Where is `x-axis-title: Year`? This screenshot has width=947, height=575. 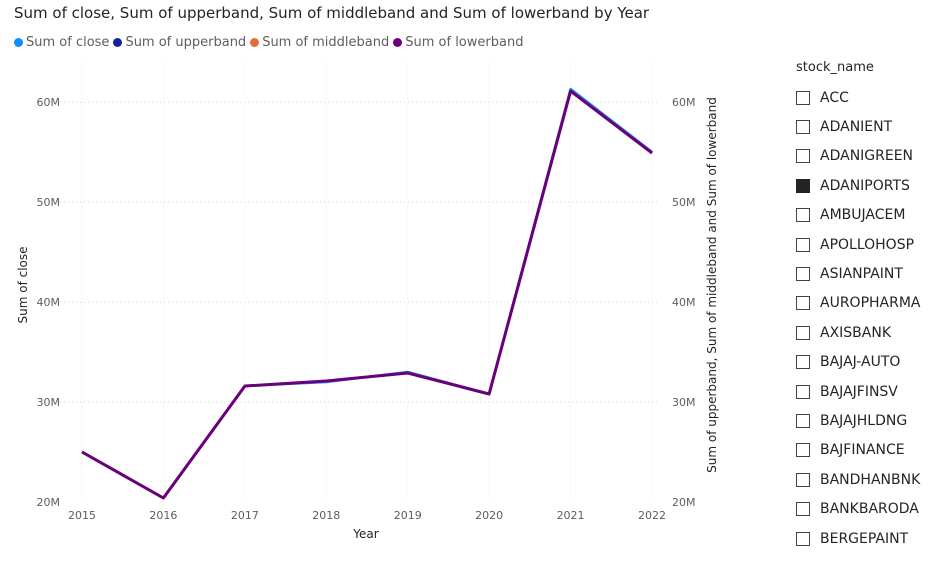 x-axis-title: Year is located at coordinates (365, 534).